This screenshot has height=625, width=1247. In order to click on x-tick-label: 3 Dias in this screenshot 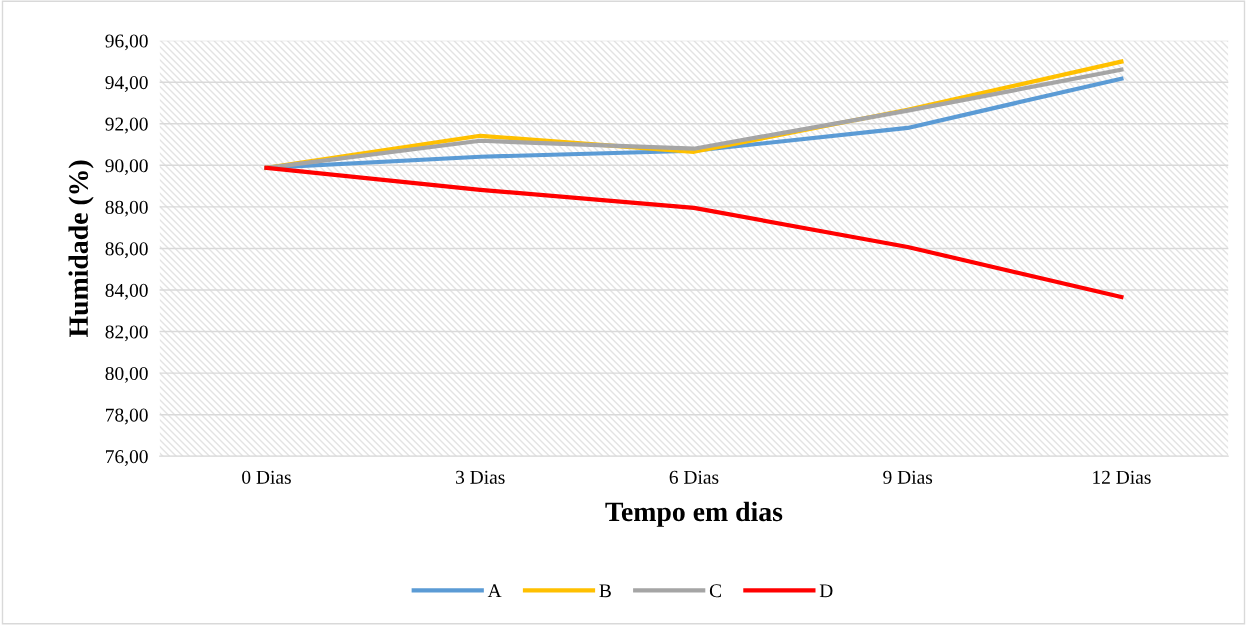, I will do `click(480, 477)`.